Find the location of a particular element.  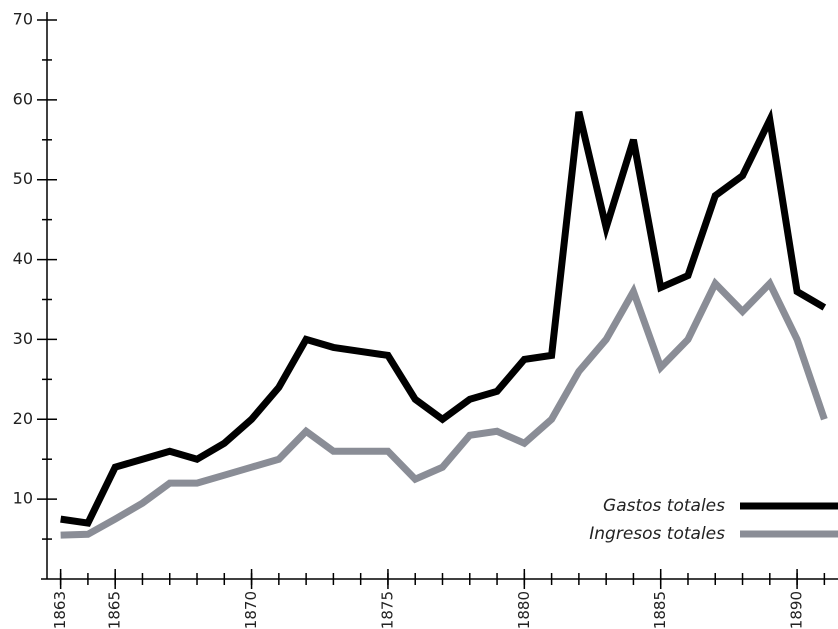

legend-label: Gastos totales is located at coordinates (664, 506).